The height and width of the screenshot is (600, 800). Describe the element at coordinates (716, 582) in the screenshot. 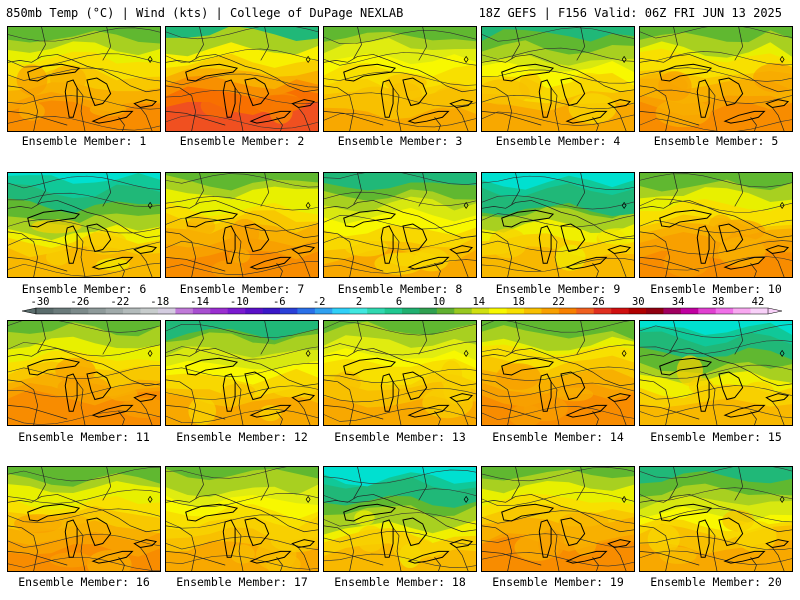

I see `ensemble-member-label: Ensemble Member: 20` at that location.